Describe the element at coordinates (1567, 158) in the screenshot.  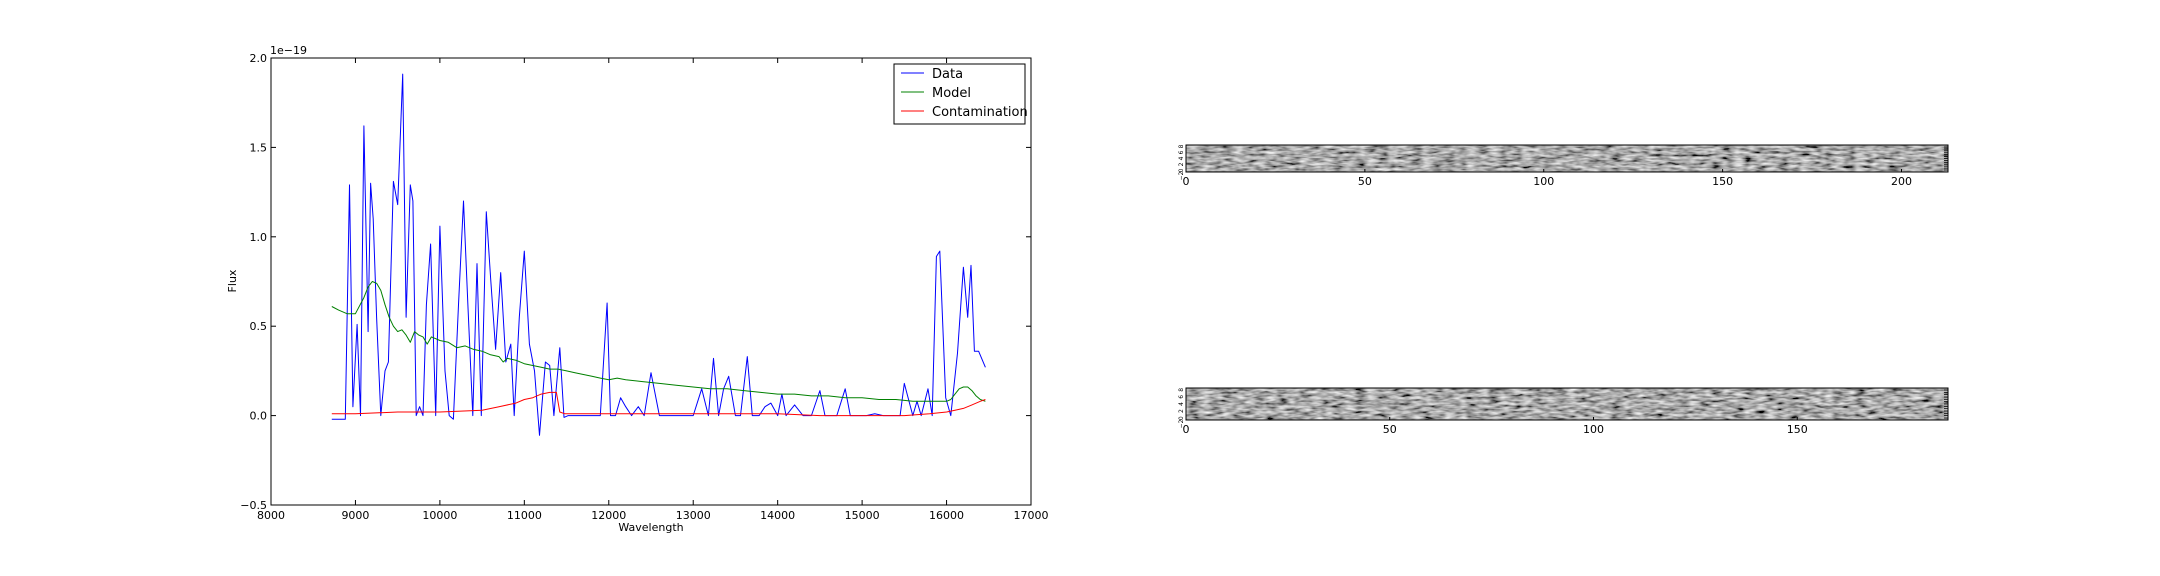
I see `image-1-pixels` at that location.